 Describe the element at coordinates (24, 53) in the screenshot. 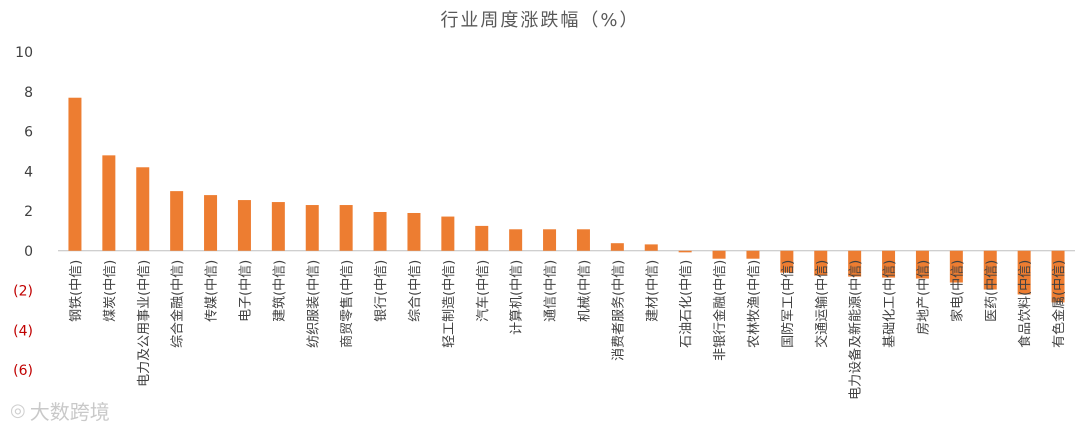

I see `y-tick-label: 10` at that location.